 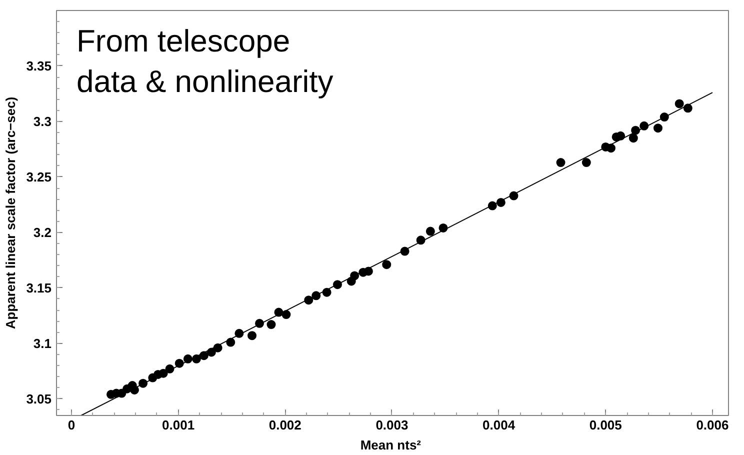 What do you see at coordinates (205, 61) in the screenshot?
I see `annotation: From telescope data & nonlinearity` at bounding box center [205, 61].